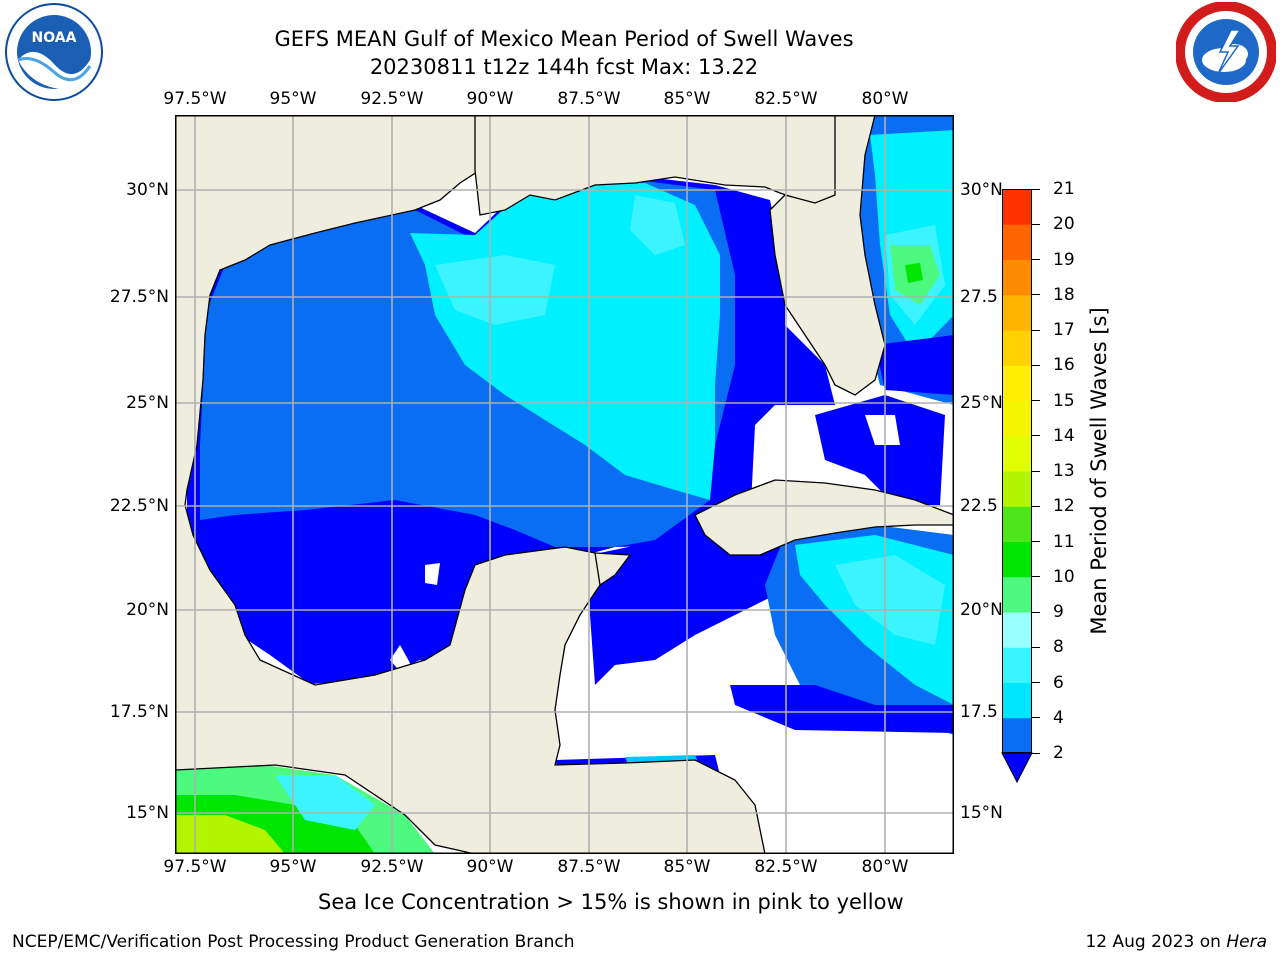  I want to click on colorbar-tick-label: 16, so click(1064, 365).